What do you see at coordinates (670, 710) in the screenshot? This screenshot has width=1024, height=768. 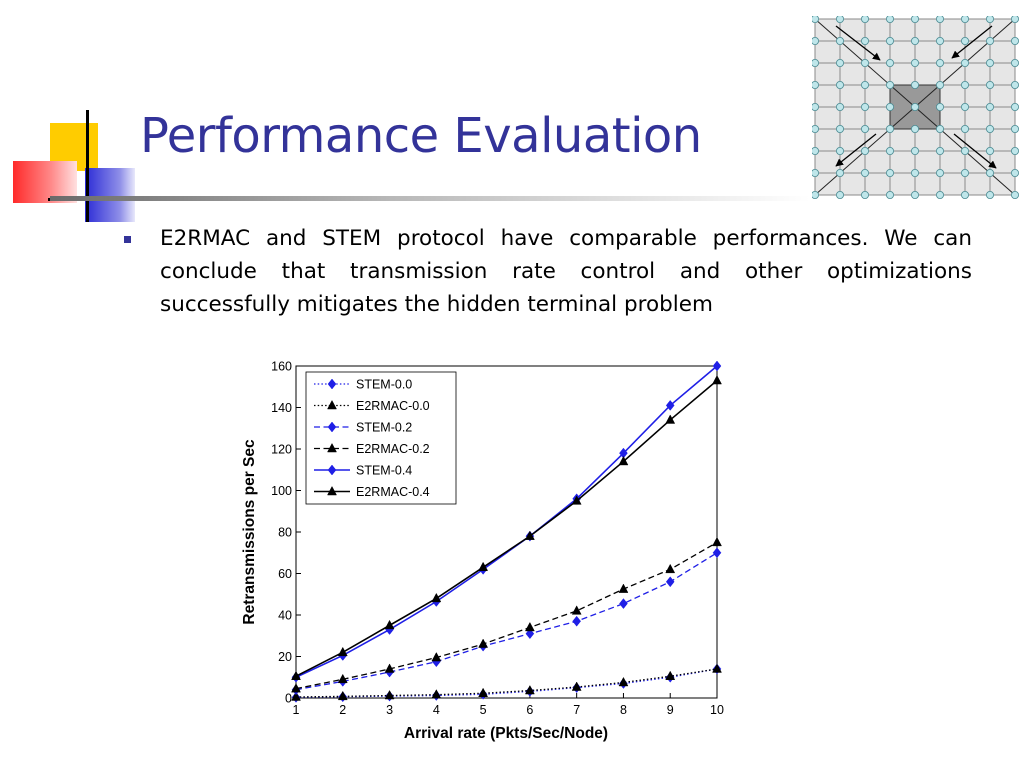 I see `x-tick-label: 9` at bounding box center [670, 710].